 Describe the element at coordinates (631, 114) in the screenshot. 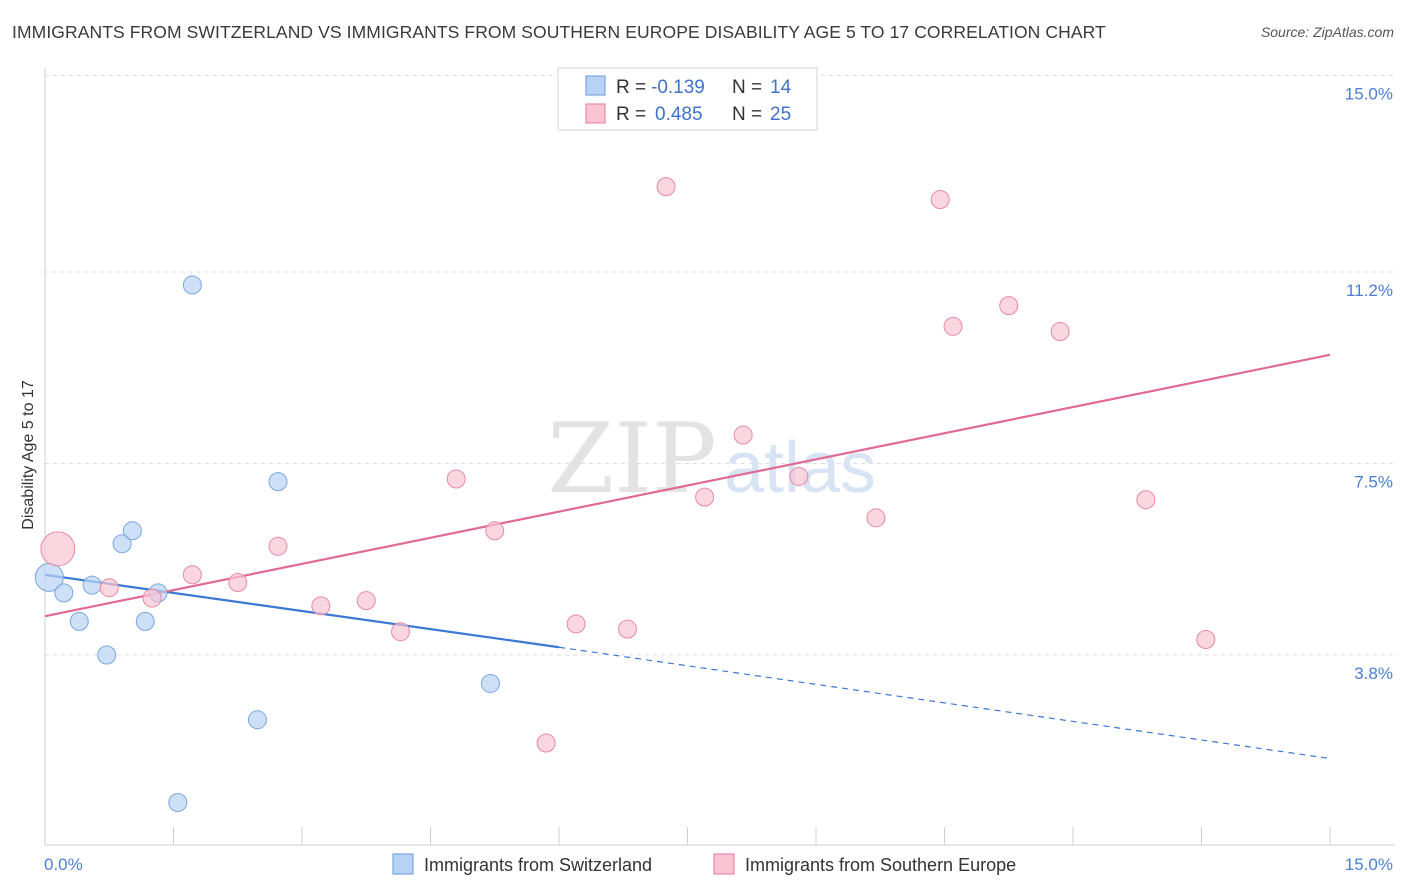

I see `legend-r-label-pink: R =` at that location.